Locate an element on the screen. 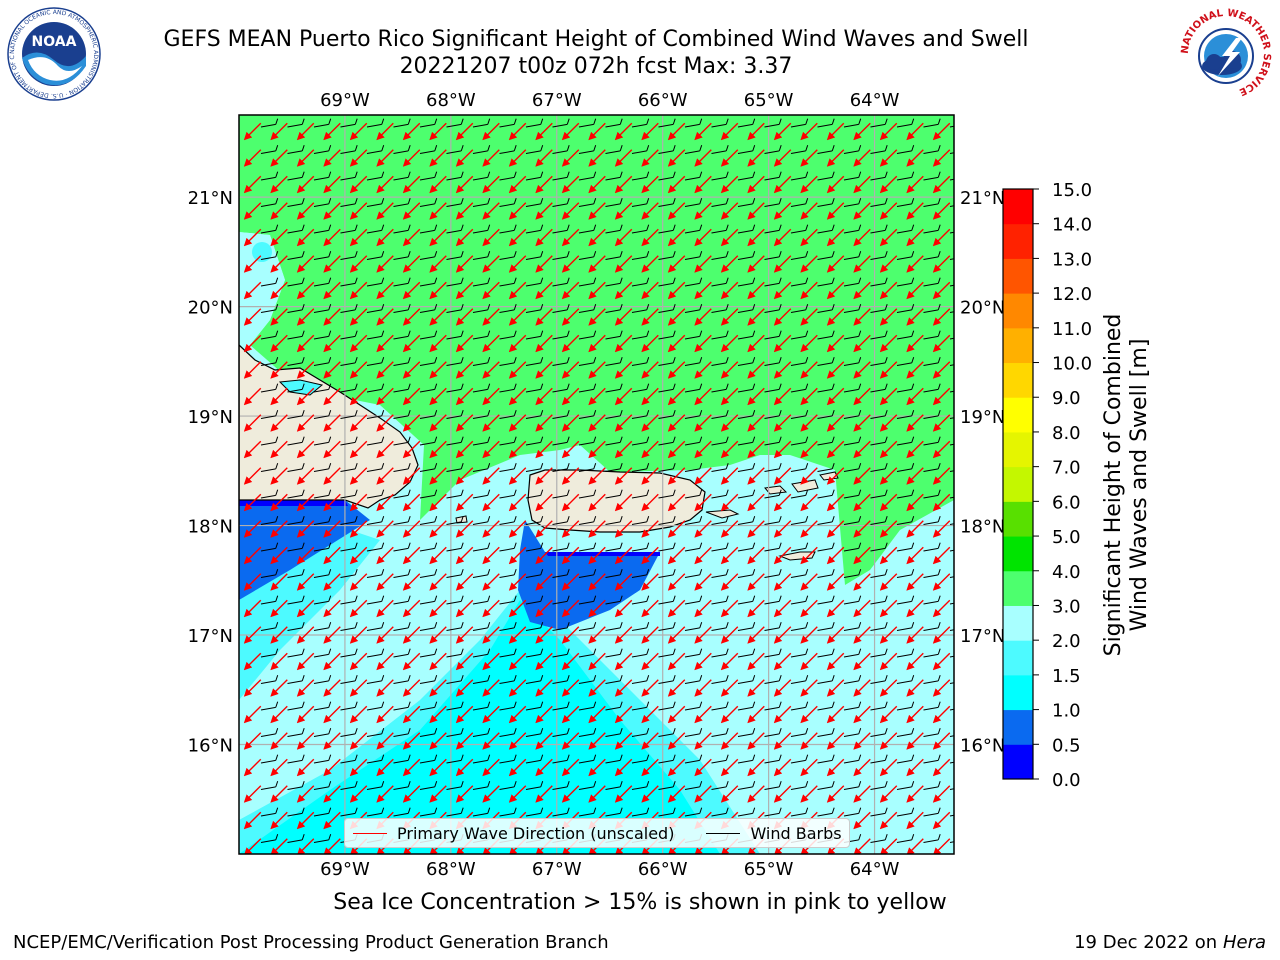 This screenshot has width=1280, height=960. lat-label-left: 18°N is located at coordinates (210, 527).